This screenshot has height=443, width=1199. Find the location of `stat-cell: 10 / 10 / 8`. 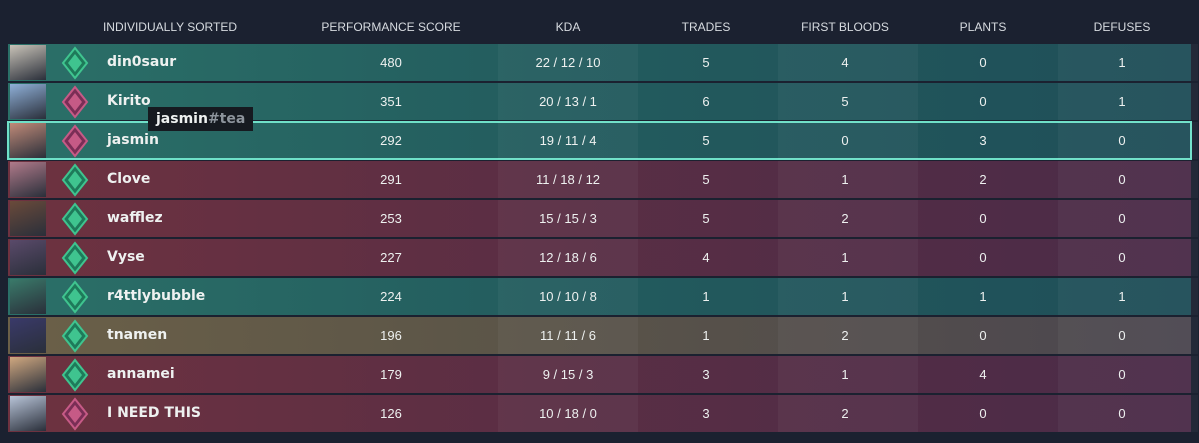

stat-cell: 10 / 10 / 8 is located at coordinates (568, 296).